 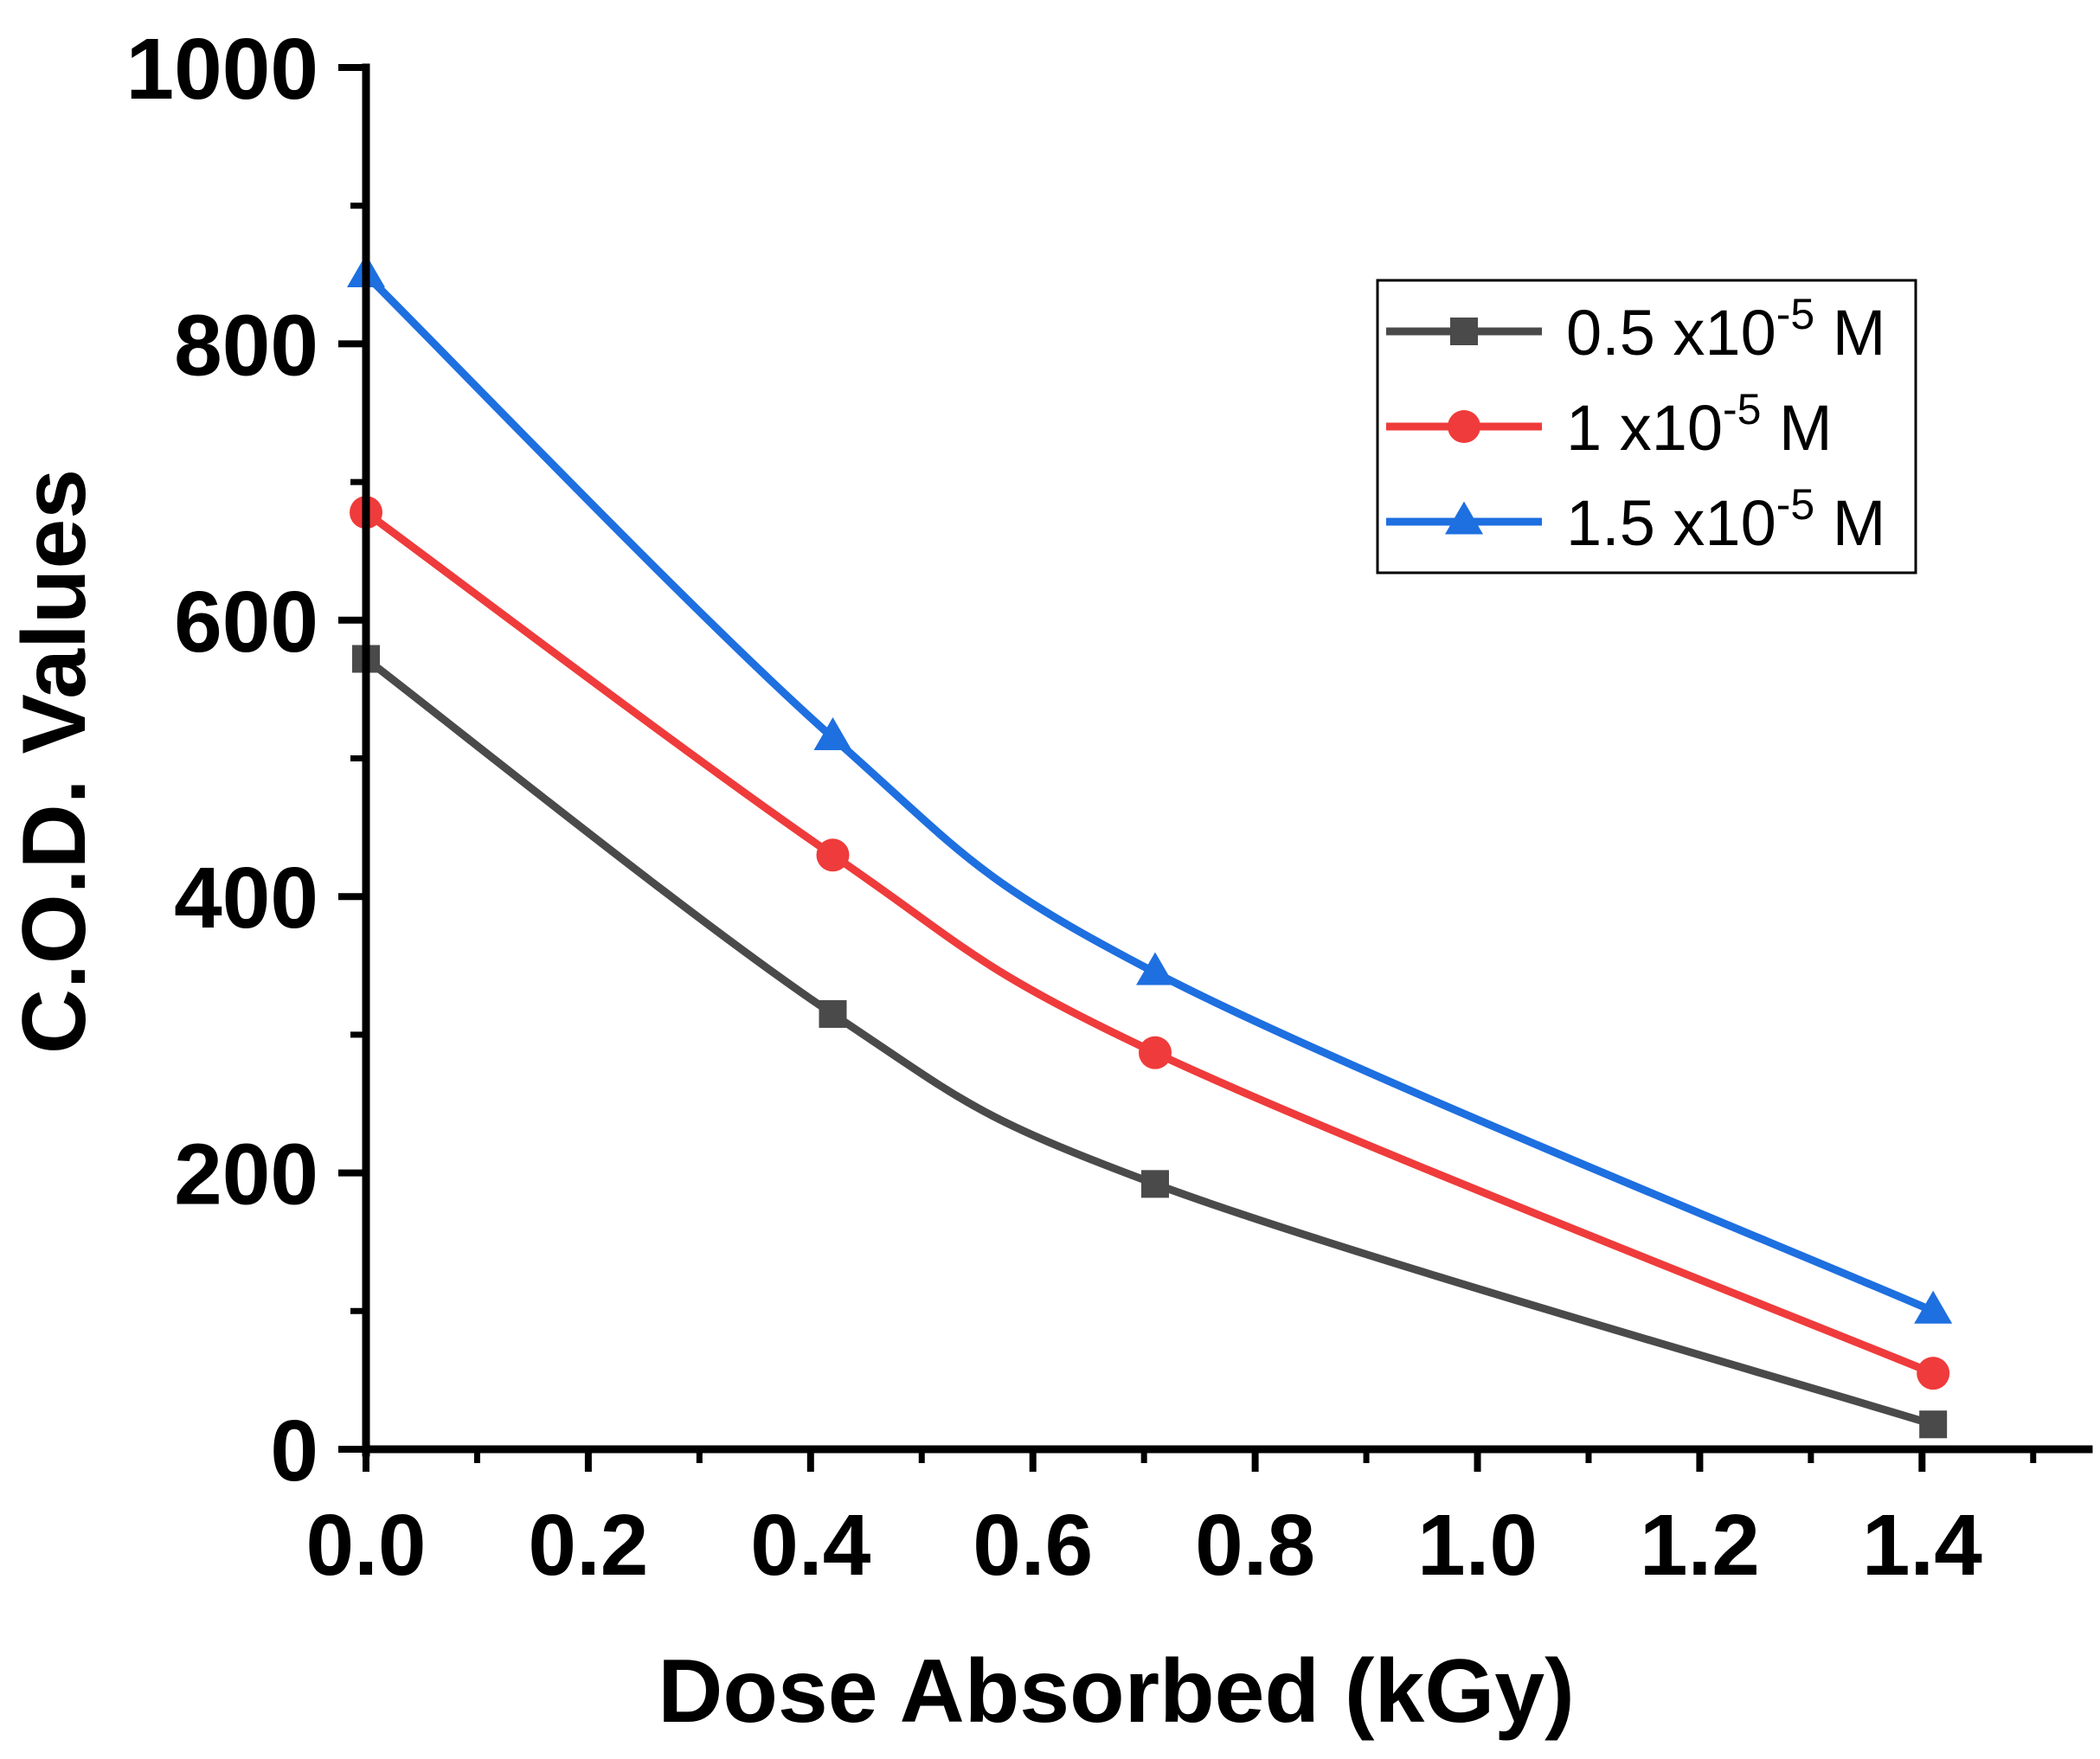 I want to click on y-axis-title: C.O.D. Values, so click(x=54, y=761).